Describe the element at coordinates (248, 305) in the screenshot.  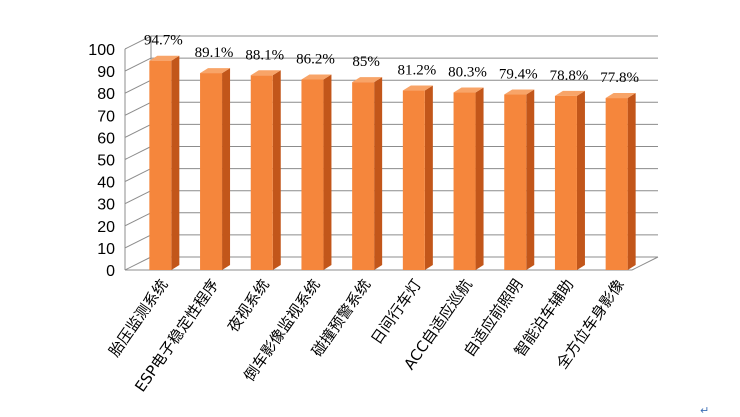
I see `category-label: 夜视系统` at that location.